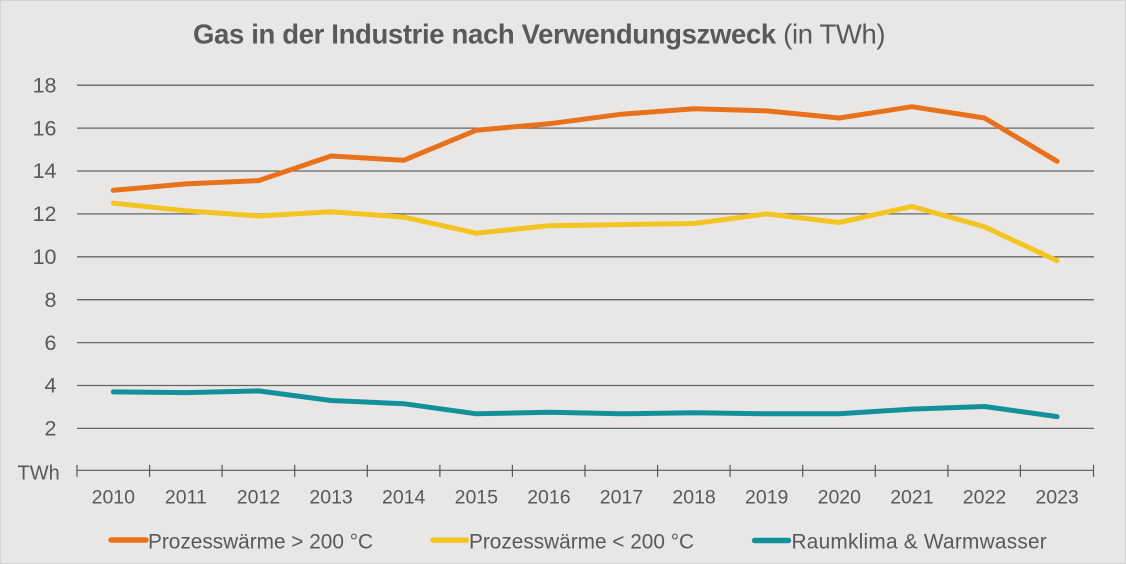 This screenshot has width=1126, height=564. Describe the element at coordinates (114, 498) in the screenshot. I see `svg-text: 2010` at that location.